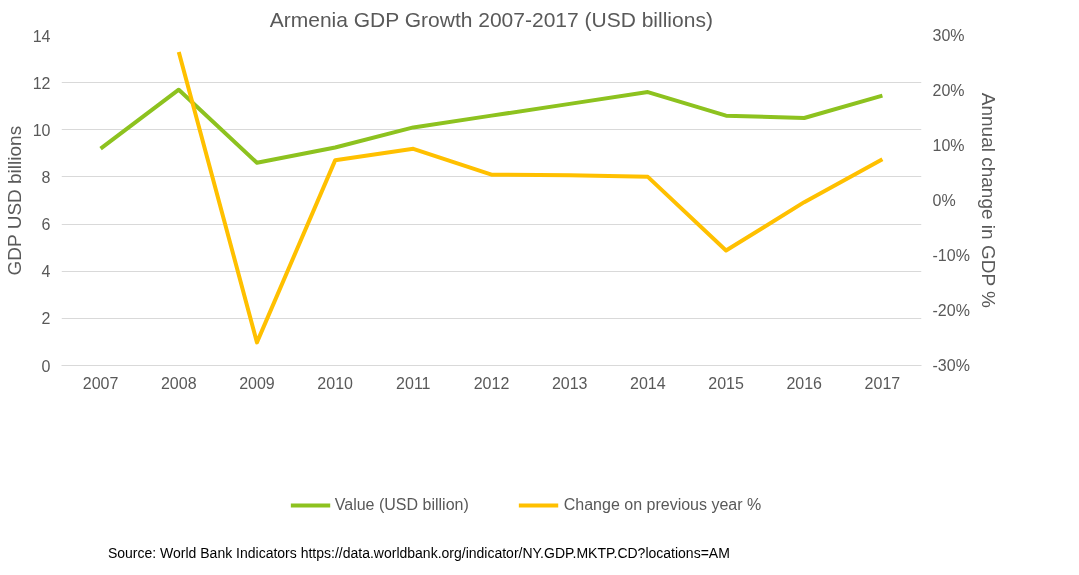 The image size is (1079, 575). I want to click on y-tick-label: 14, so click(41, 36).